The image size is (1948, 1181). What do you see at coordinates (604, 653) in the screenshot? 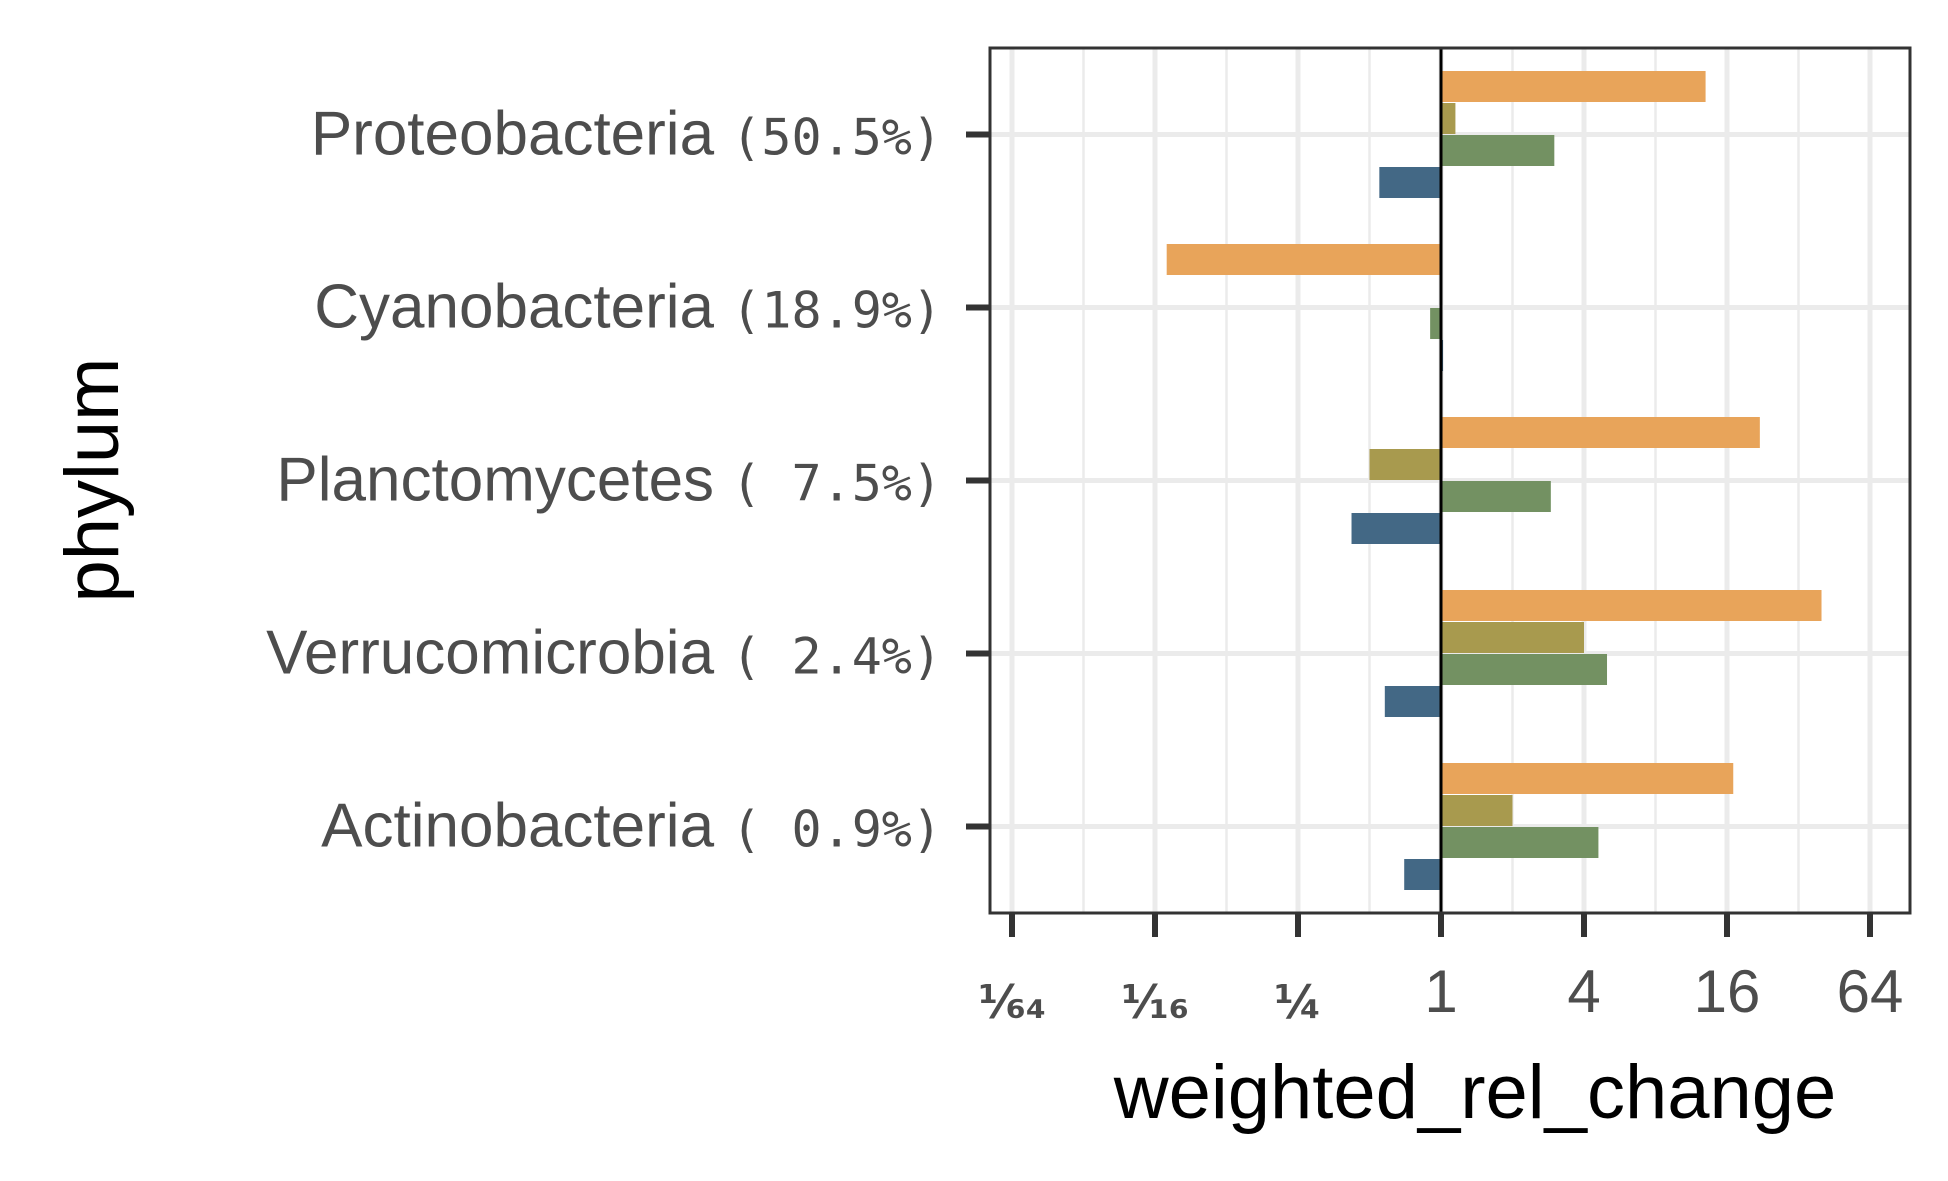
I see `y-tick-label: Verrucomicrobia ( 2.4%)` at bounding box center [604, 653].